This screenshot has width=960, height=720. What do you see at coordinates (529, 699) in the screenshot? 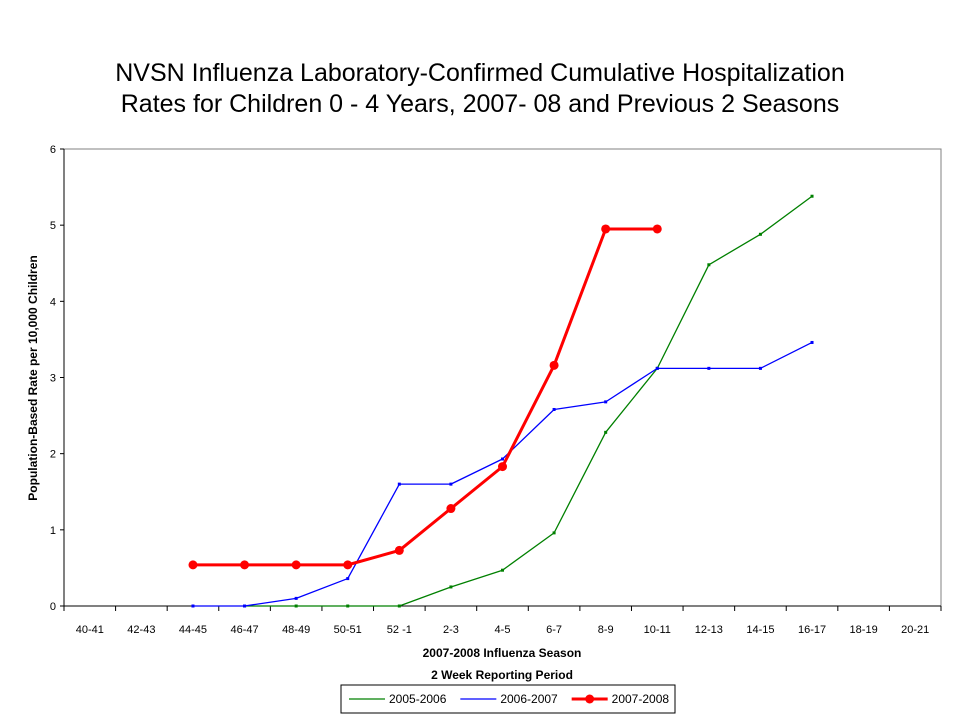
I see `legend-label: 2006-2007` at bounding box center [529, 699].